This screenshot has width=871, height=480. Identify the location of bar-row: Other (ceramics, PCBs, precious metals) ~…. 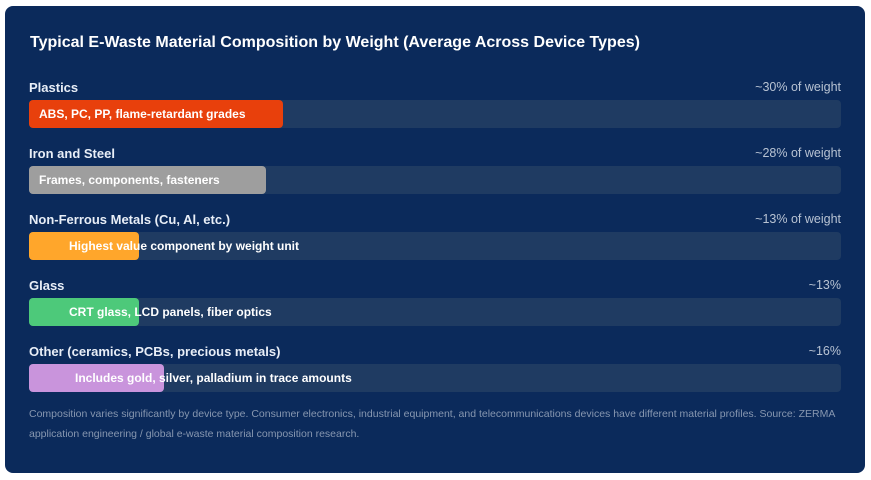
(435, 373).